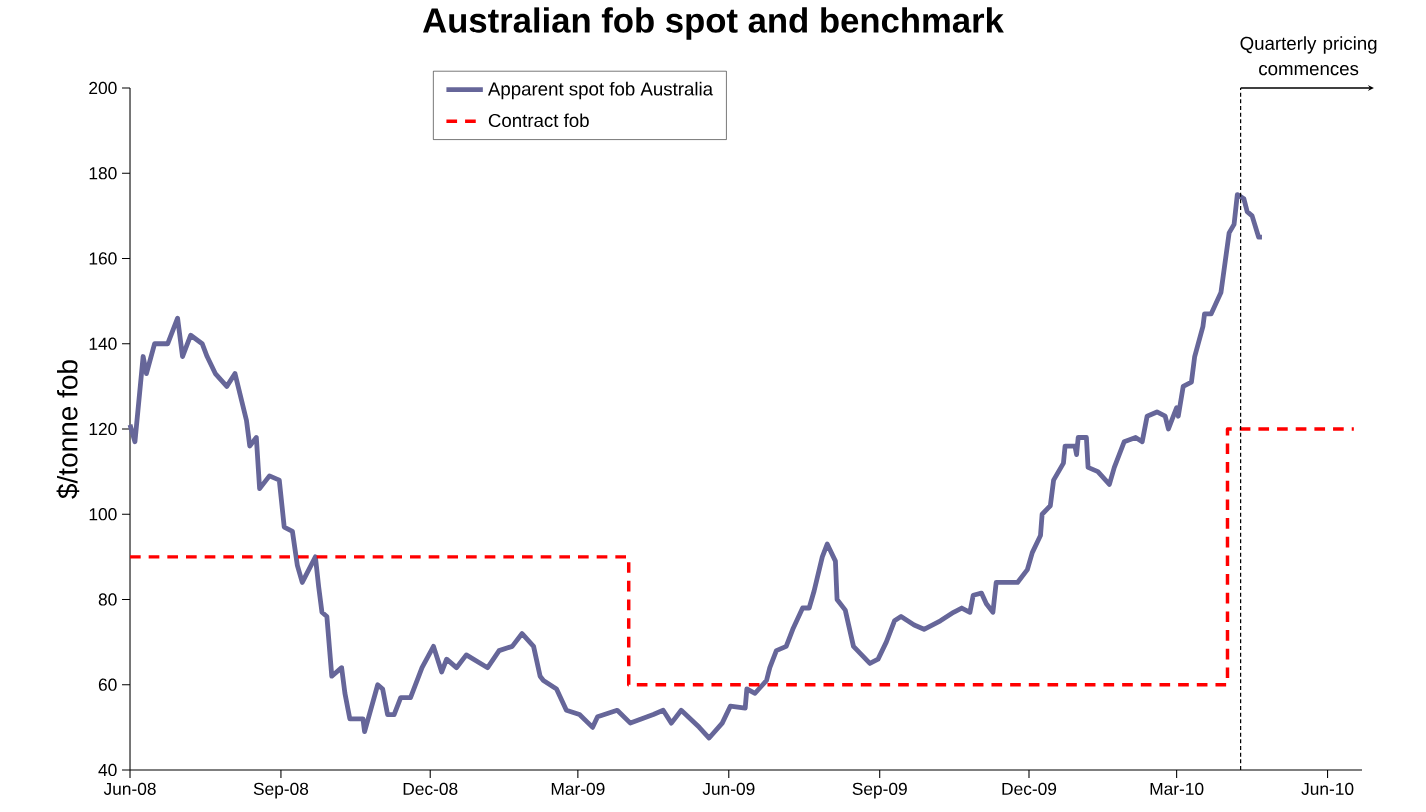 The width and height of the screenshot is (1426, 812). What do you see at coordinates (1029, 788) in the screenshot?
I see `x-tick-label: Dec-09` at bounding box center [1029, 788].